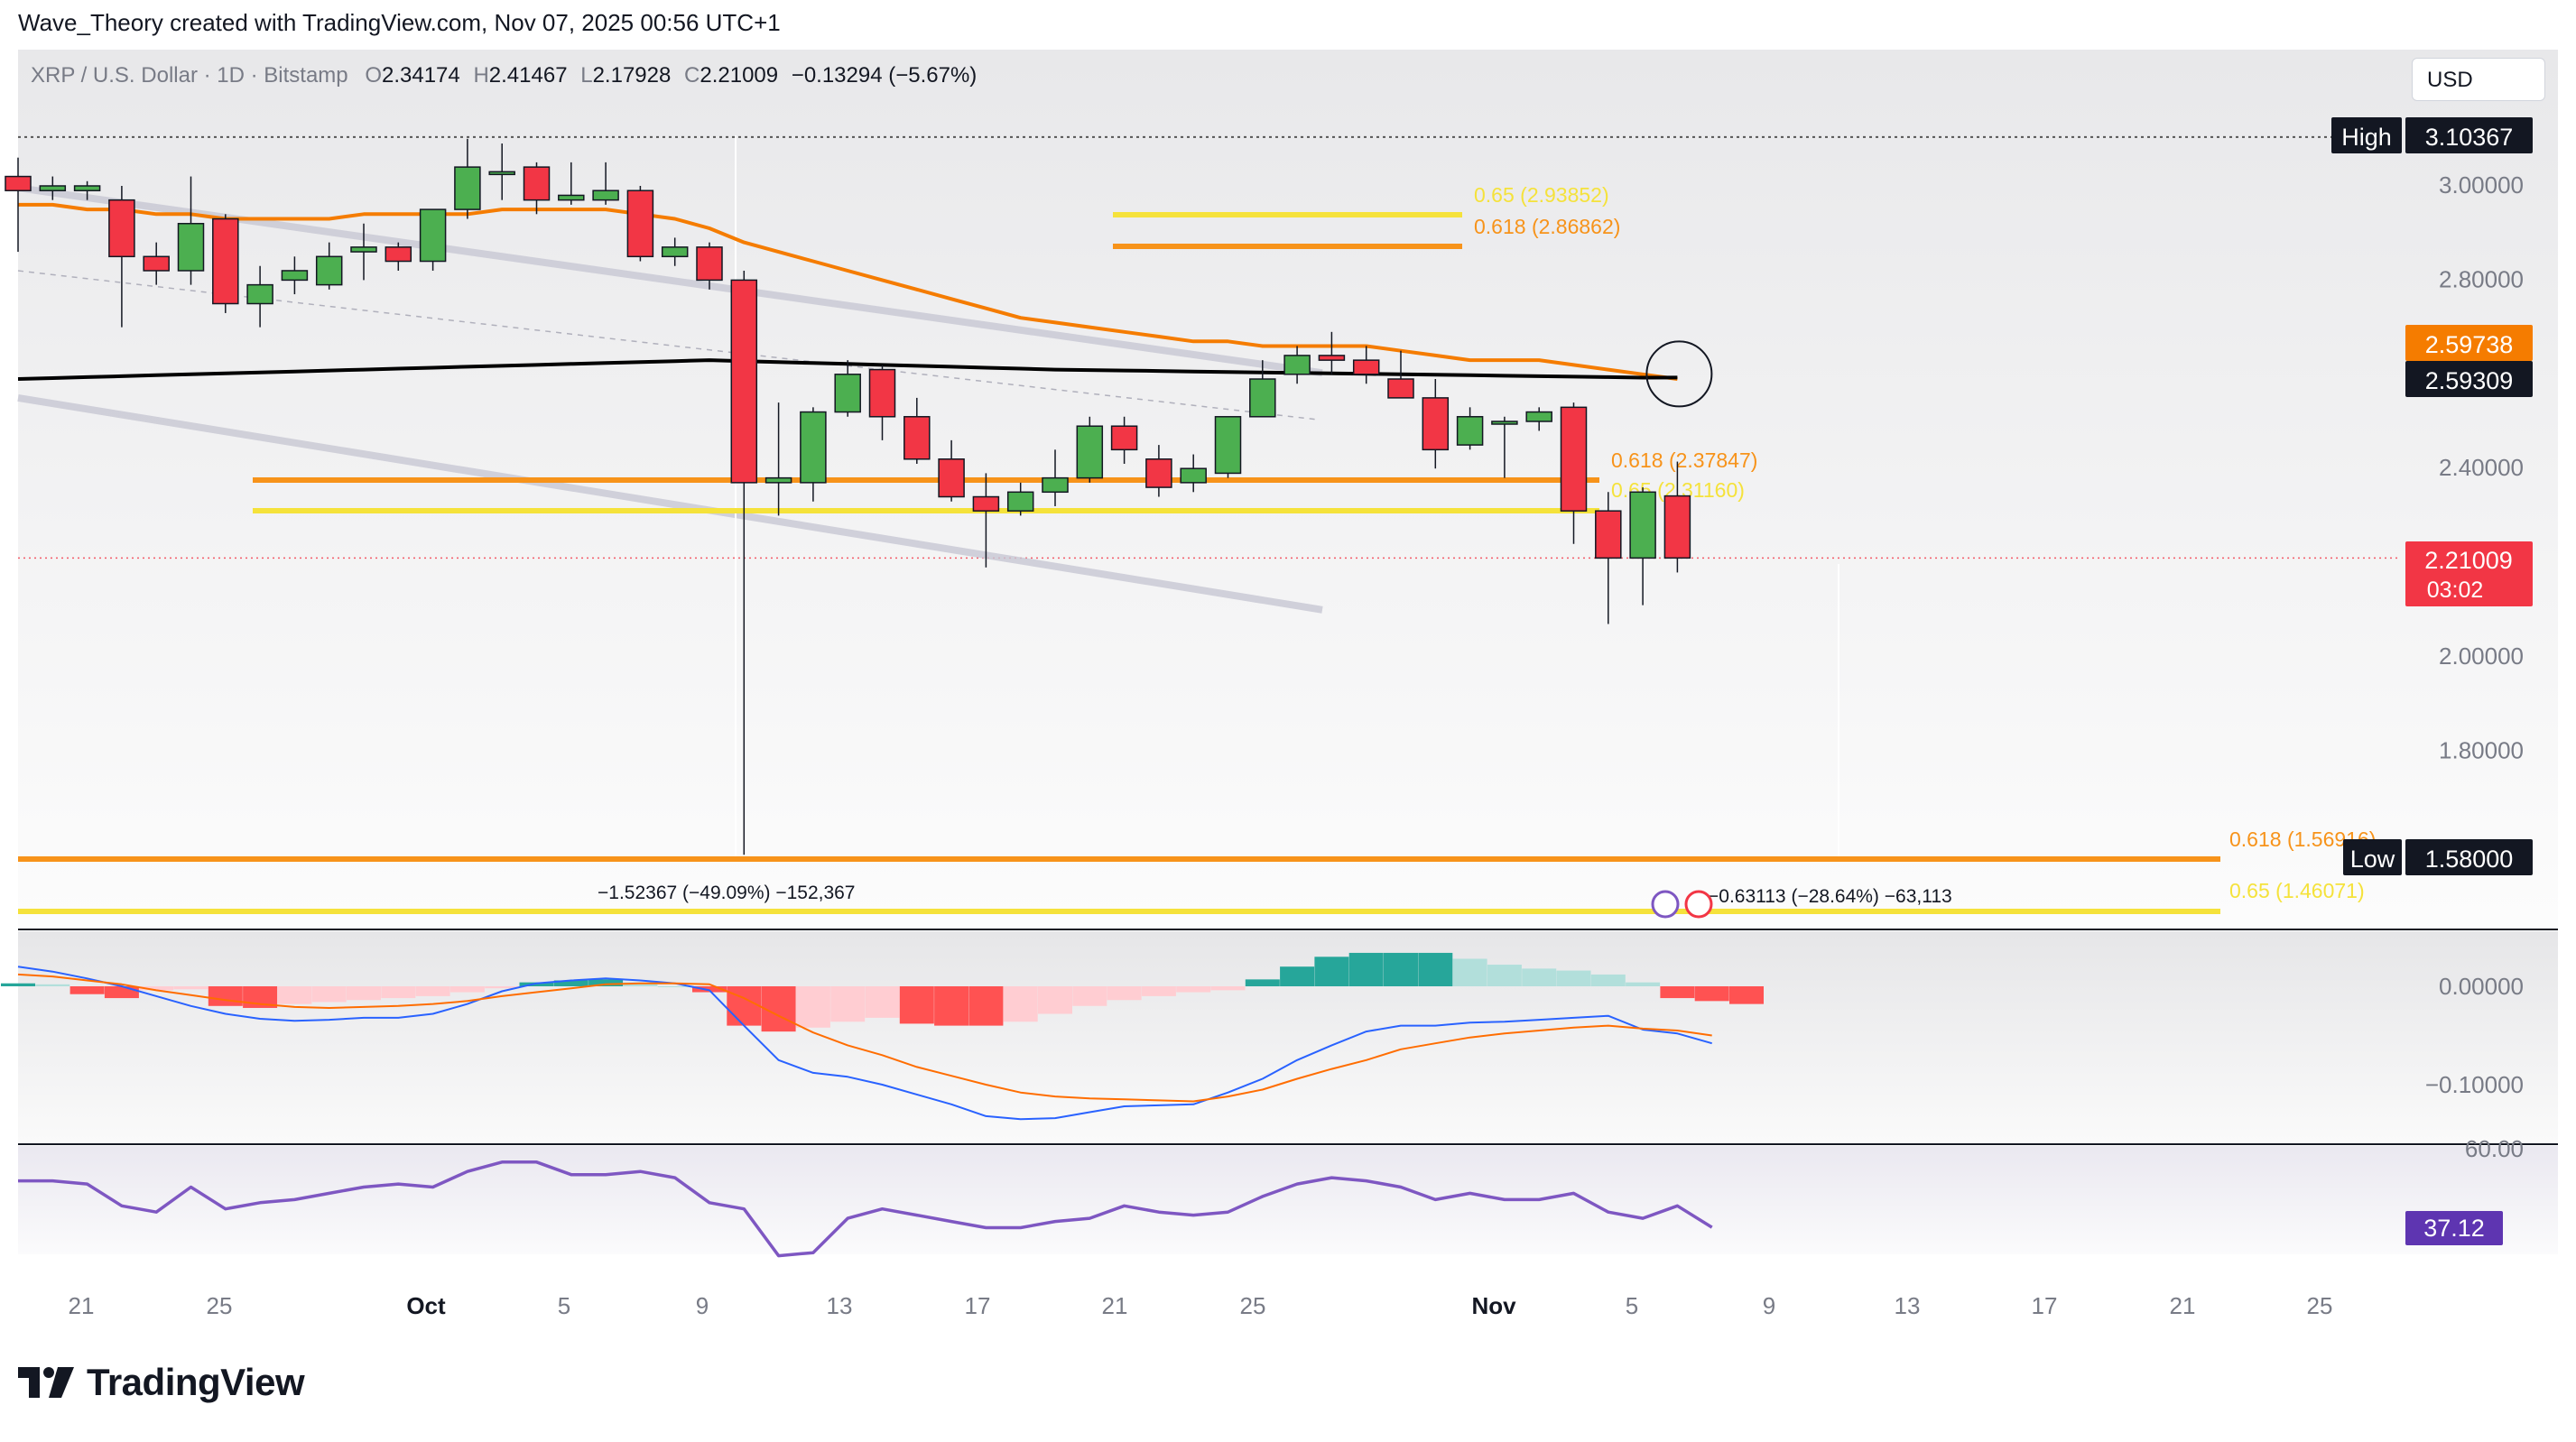 The height and width of the screenshot is (1442, 2576). I want to click on macd-line, so click(865, 1043).